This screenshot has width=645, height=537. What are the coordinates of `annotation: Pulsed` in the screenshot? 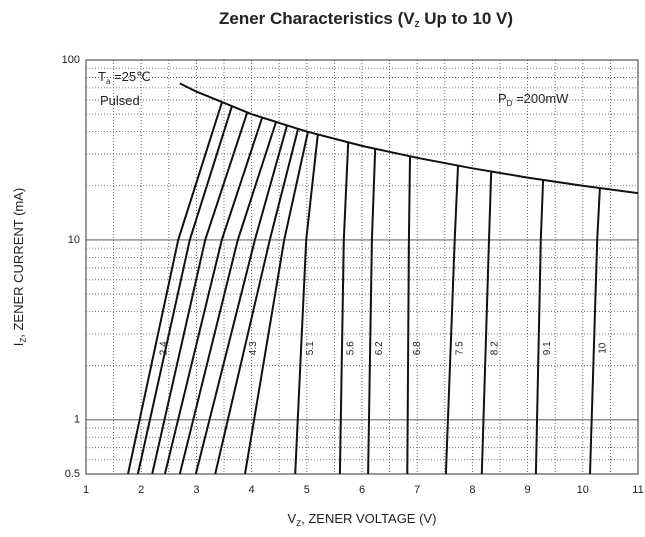 It's located at (120, 100).